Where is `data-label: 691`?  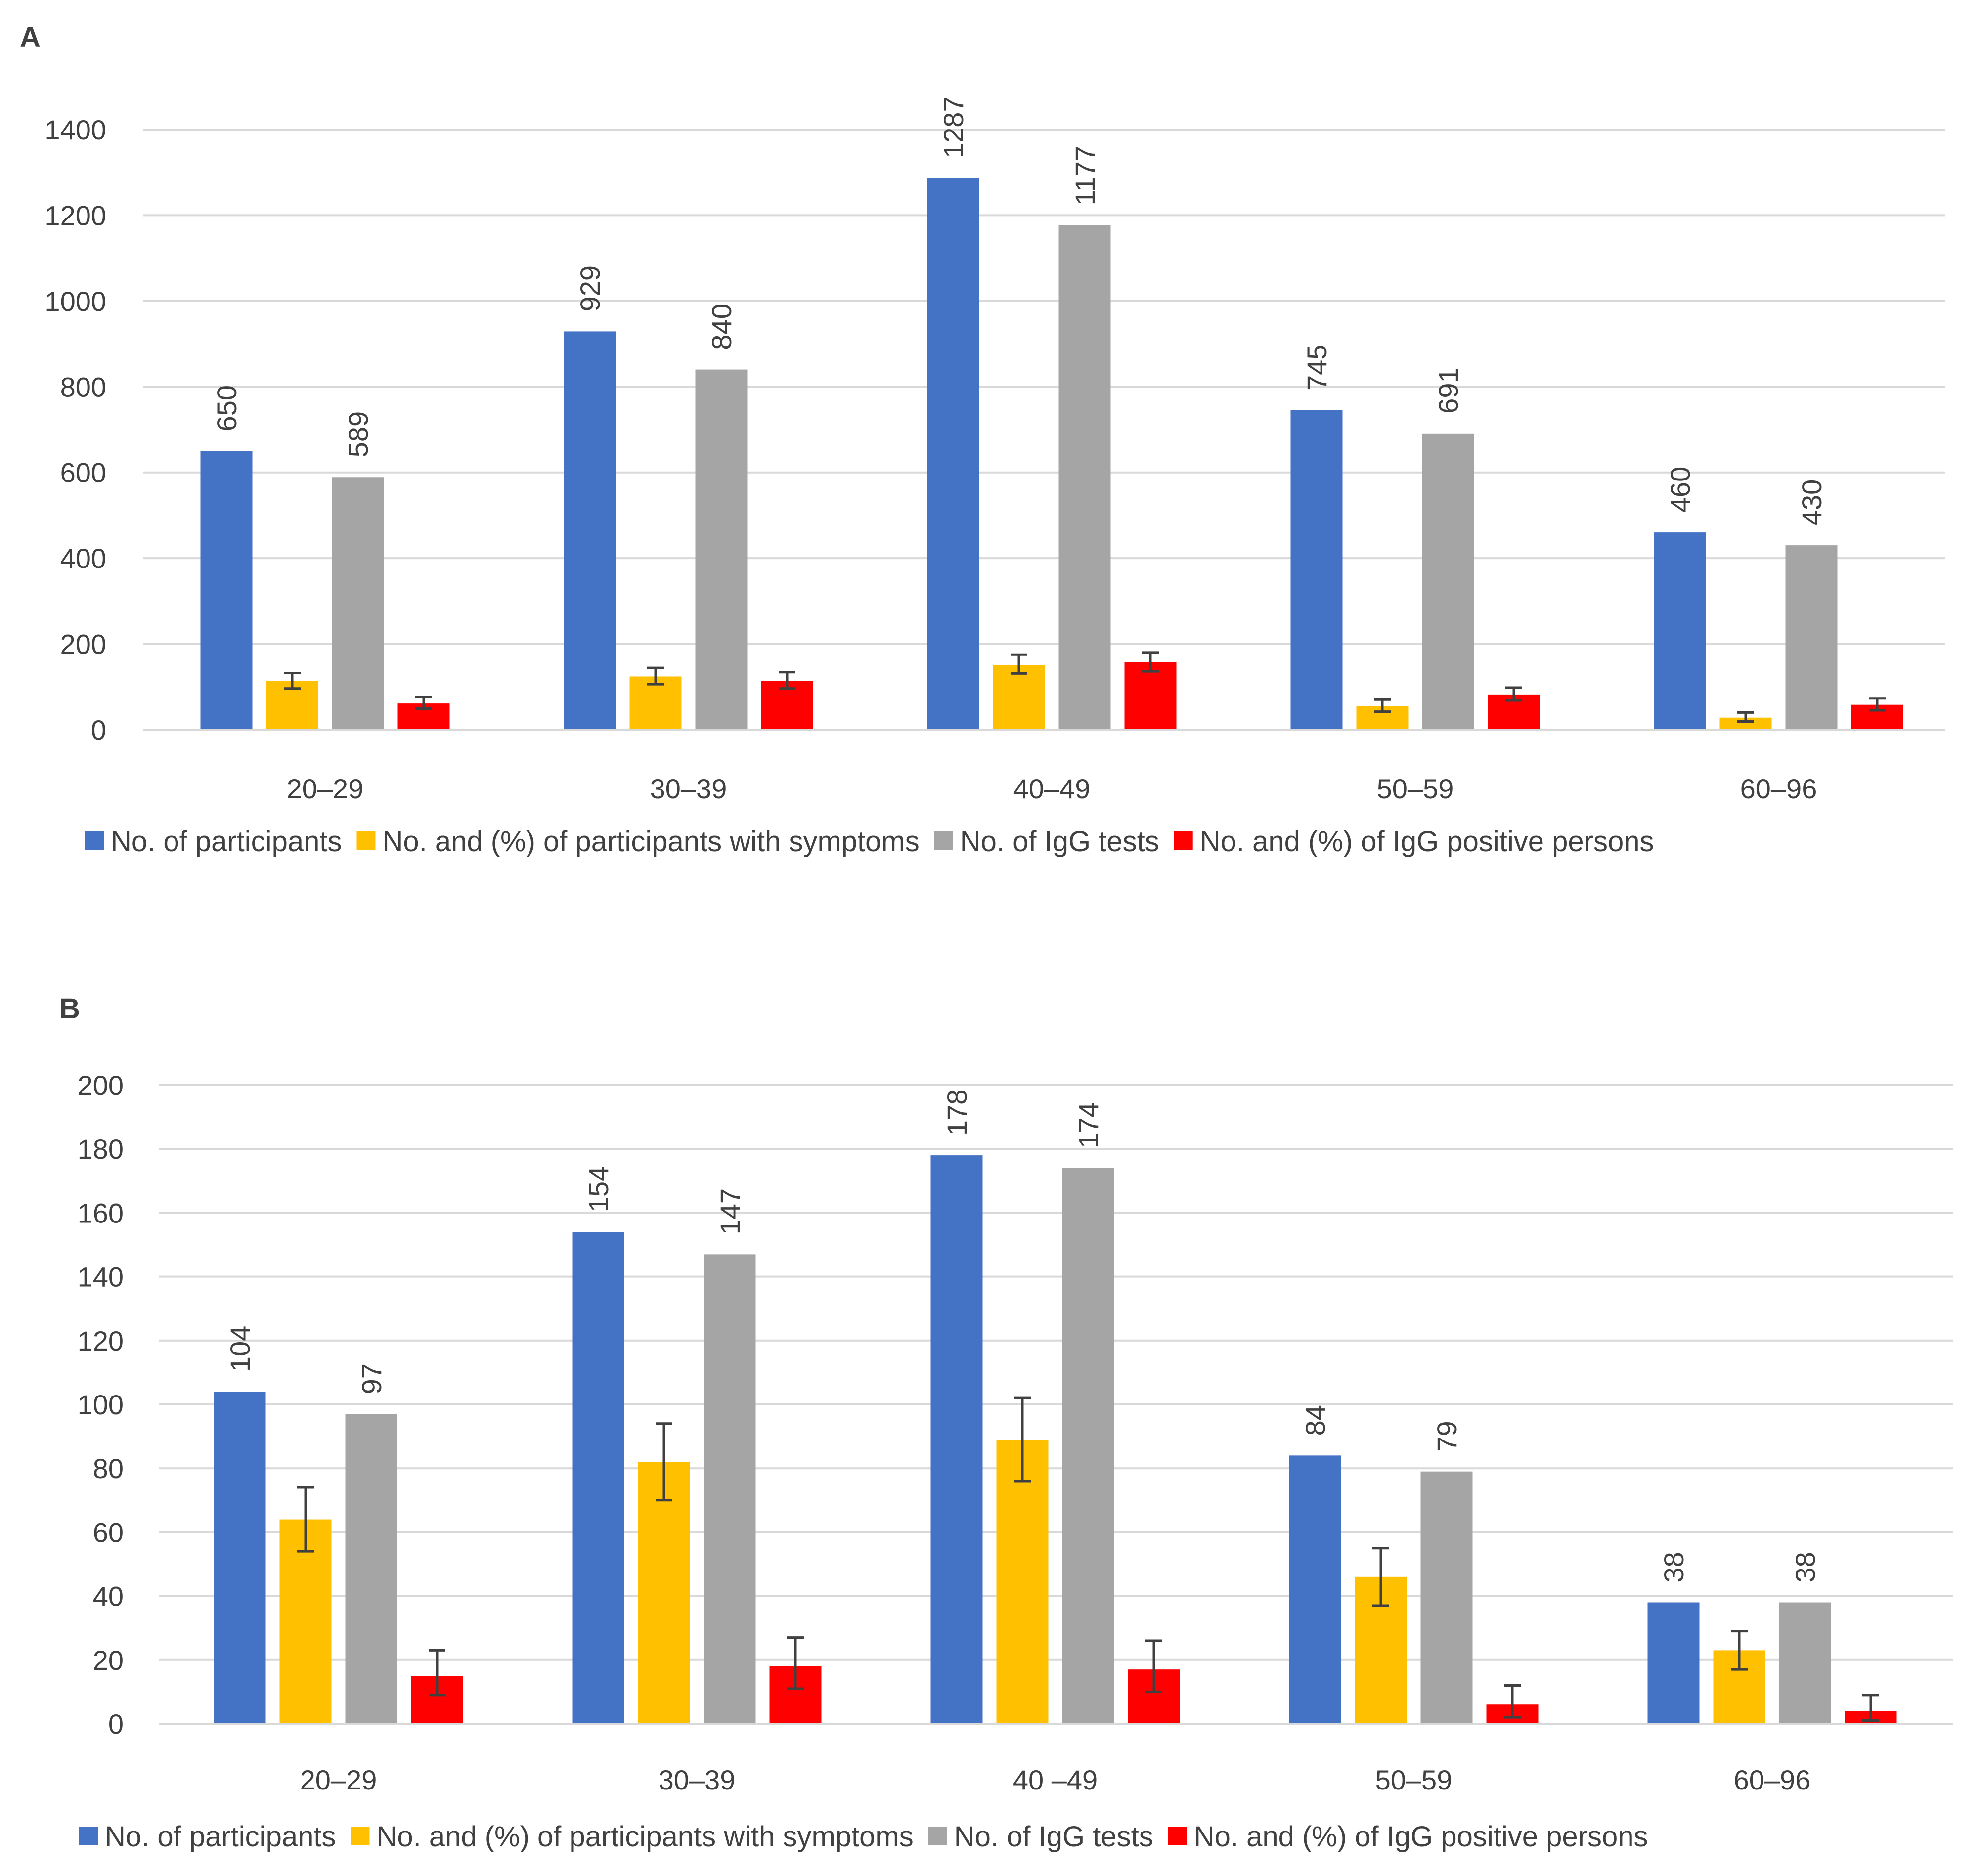 data-label: 691 is located at coordinates (1448, 390).